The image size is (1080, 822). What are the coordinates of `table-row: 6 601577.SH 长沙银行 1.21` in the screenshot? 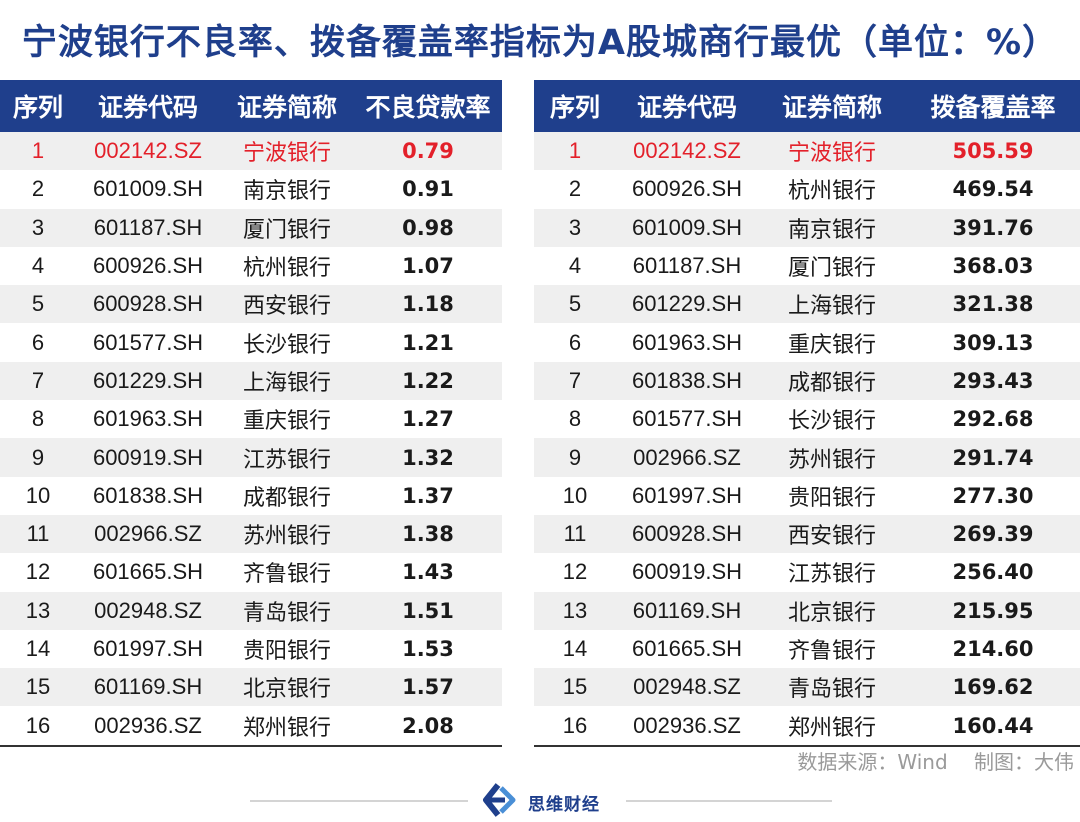 It's located at (251, 342).